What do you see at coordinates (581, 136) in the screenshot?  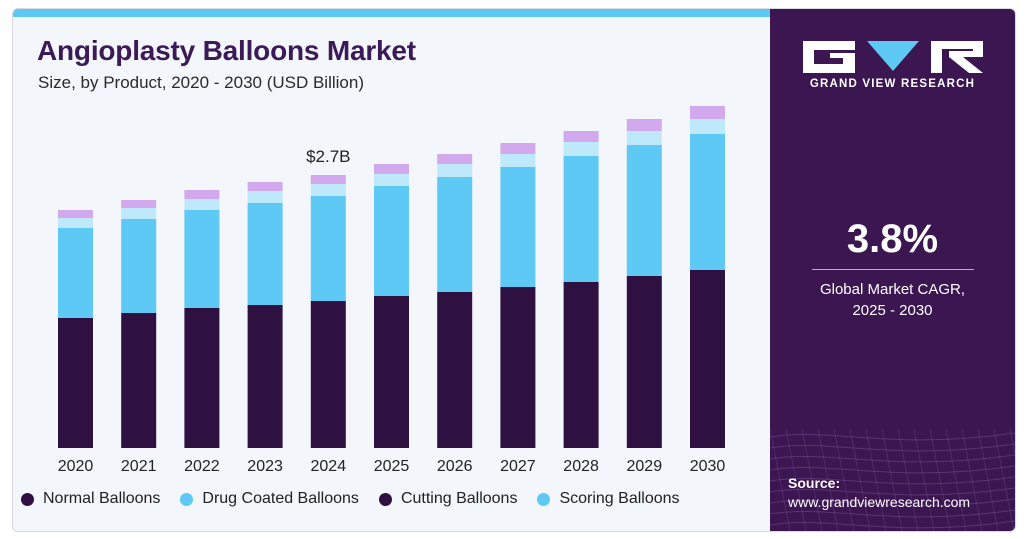 I see `bar-2028-scoring` at bounding box center [581, 136].